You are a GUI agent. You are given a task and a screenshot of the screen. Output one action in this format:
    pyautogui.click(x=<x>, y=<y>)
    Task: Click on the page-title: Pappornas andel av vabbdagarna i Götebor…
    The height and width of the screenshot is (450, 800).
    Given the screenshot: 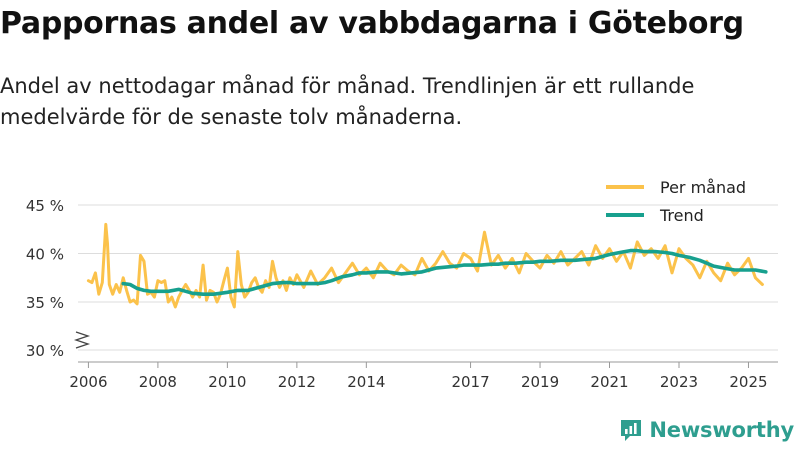 What is the action you would take?
    pyautogui.click(x=372, y=23)
    